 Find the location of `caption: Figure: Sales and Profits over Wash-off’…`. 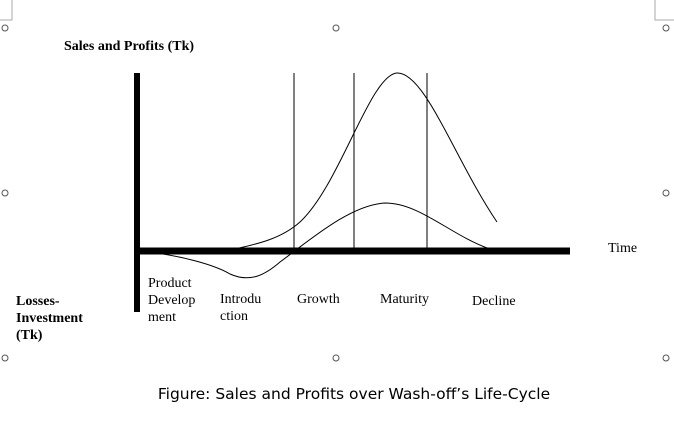

caption: Figure: Sales and Profits over Wash-off’… is located at coordinates (354, 394).